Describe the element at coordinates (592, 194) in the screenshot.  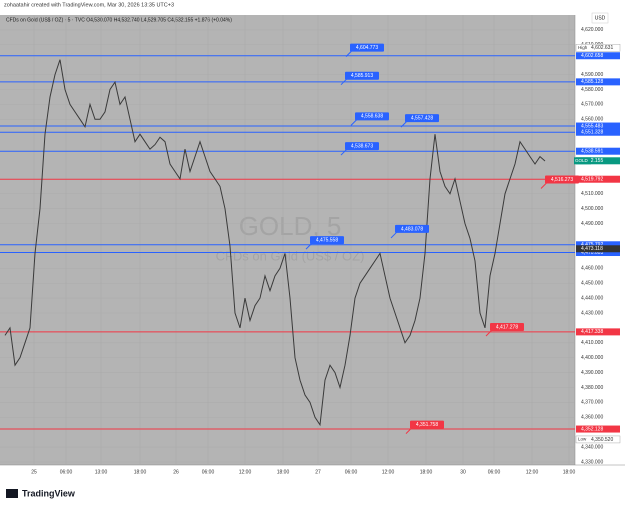
I see `y-tick-label: 4,510.000` at that location.